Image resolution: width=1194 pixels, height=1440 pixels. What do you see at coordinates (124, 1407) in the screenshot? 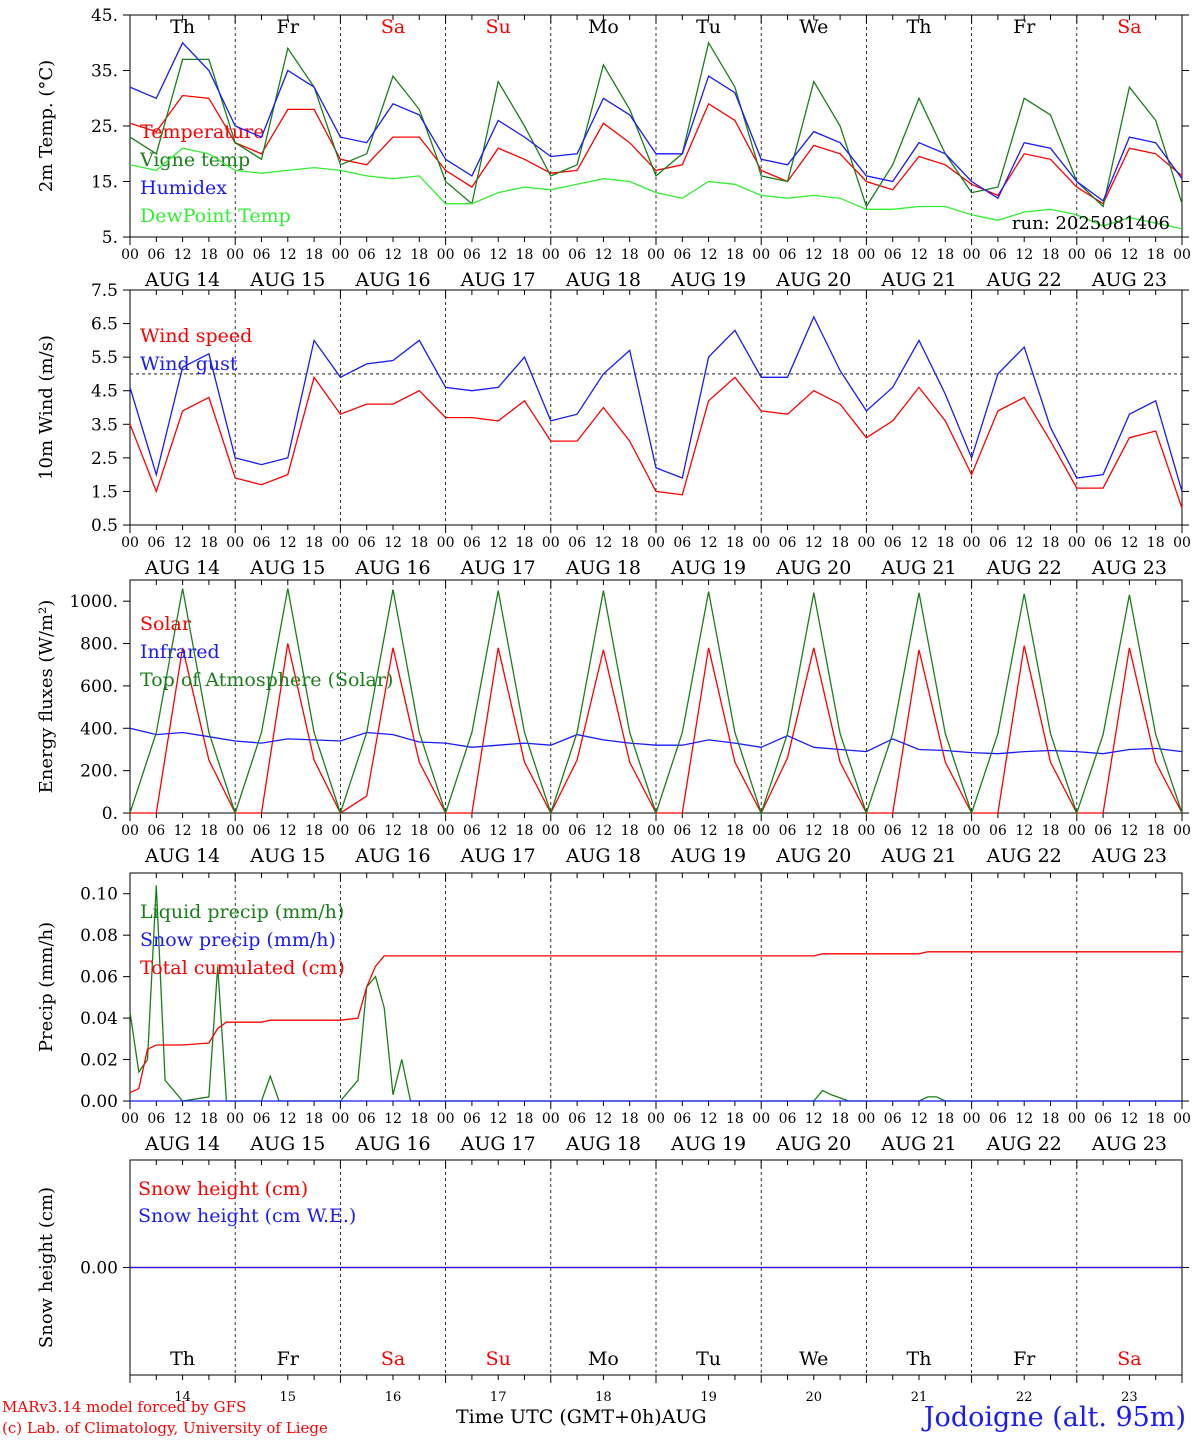
I see `model-credit: MARv3.14 model forced by GFS` at bounding box center [124, 1407].